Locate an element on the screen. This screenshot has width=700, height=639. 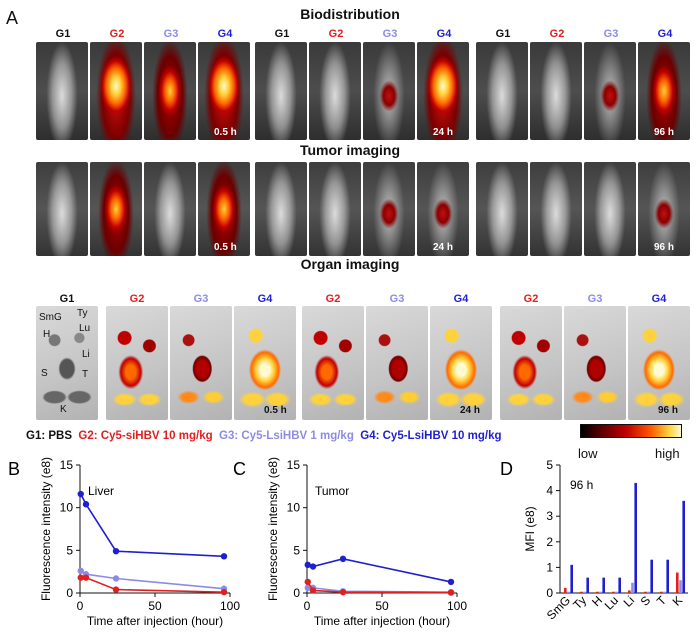
chart-c-x-tick-label: 100 is located at coordinates (457, 606).